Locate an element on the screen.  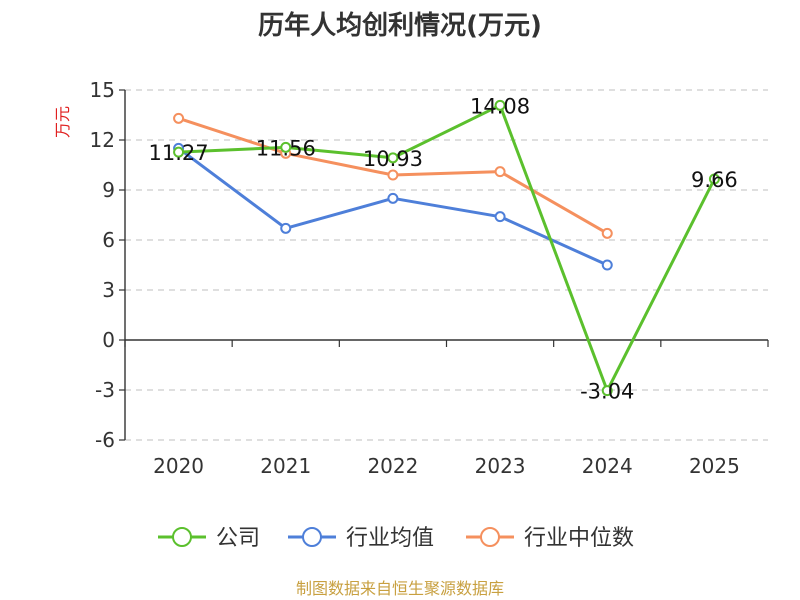
x-tick-label: 2025 is located at coordinates (714, 466).